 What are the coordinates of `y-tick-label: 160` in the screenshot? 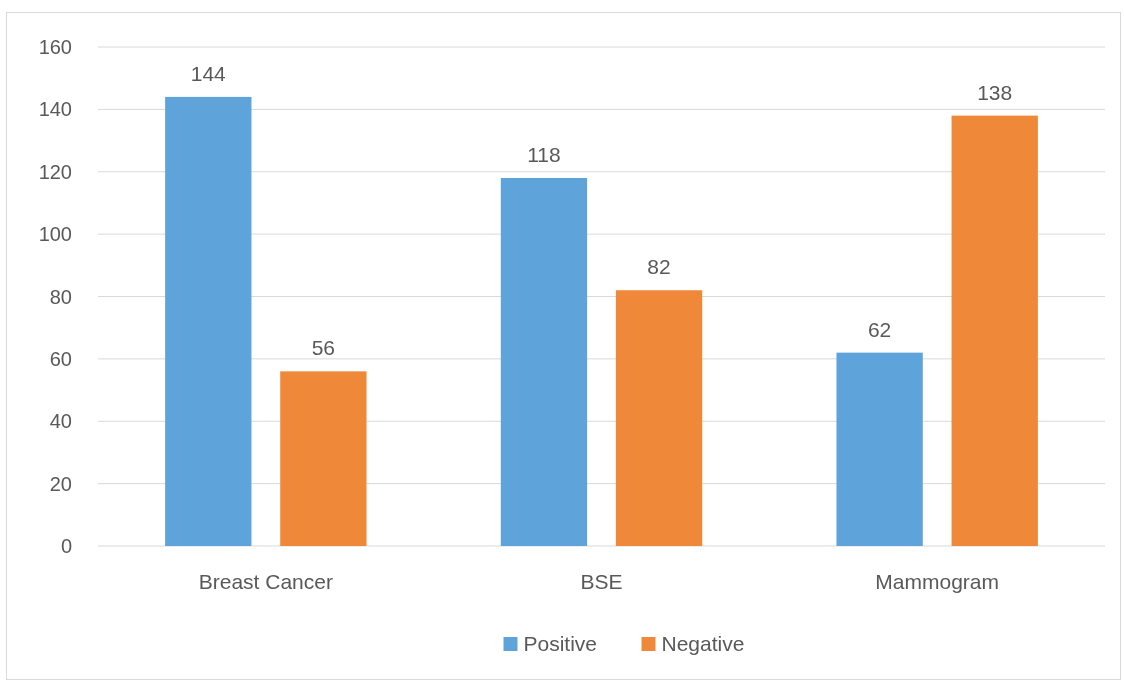 It's located at (55, 47).